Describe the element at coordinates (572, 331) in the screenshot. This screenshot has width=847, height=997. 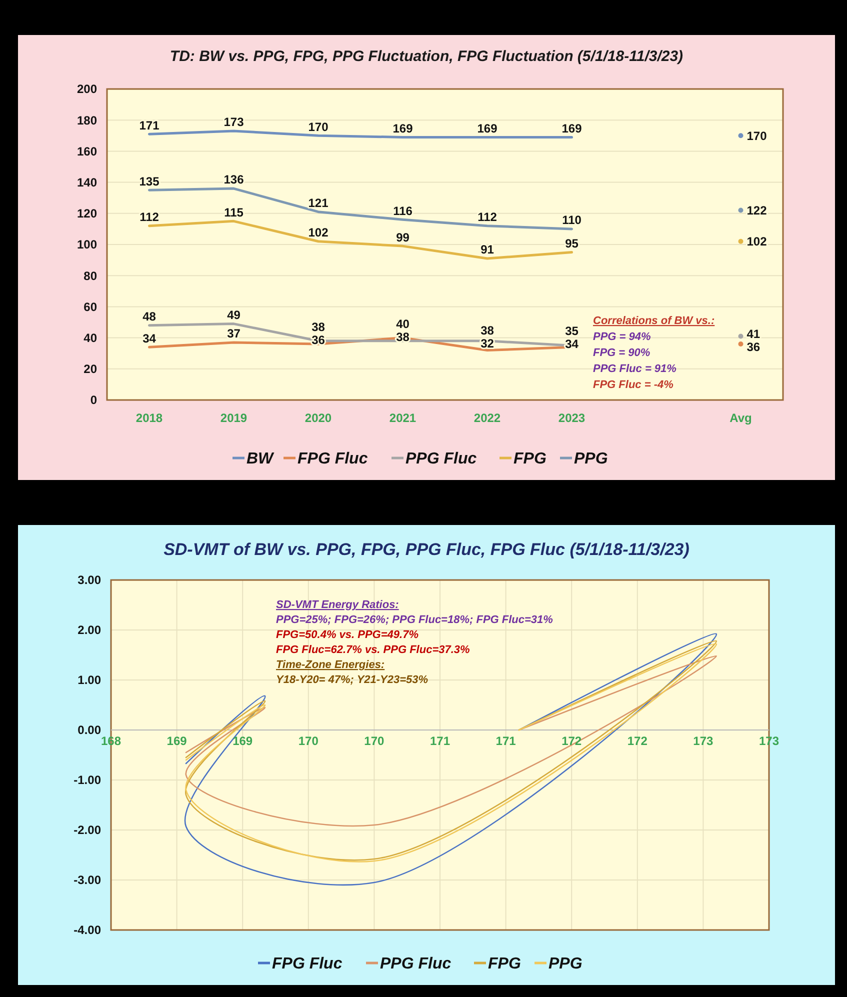
I see `data-label: 35` at that location.